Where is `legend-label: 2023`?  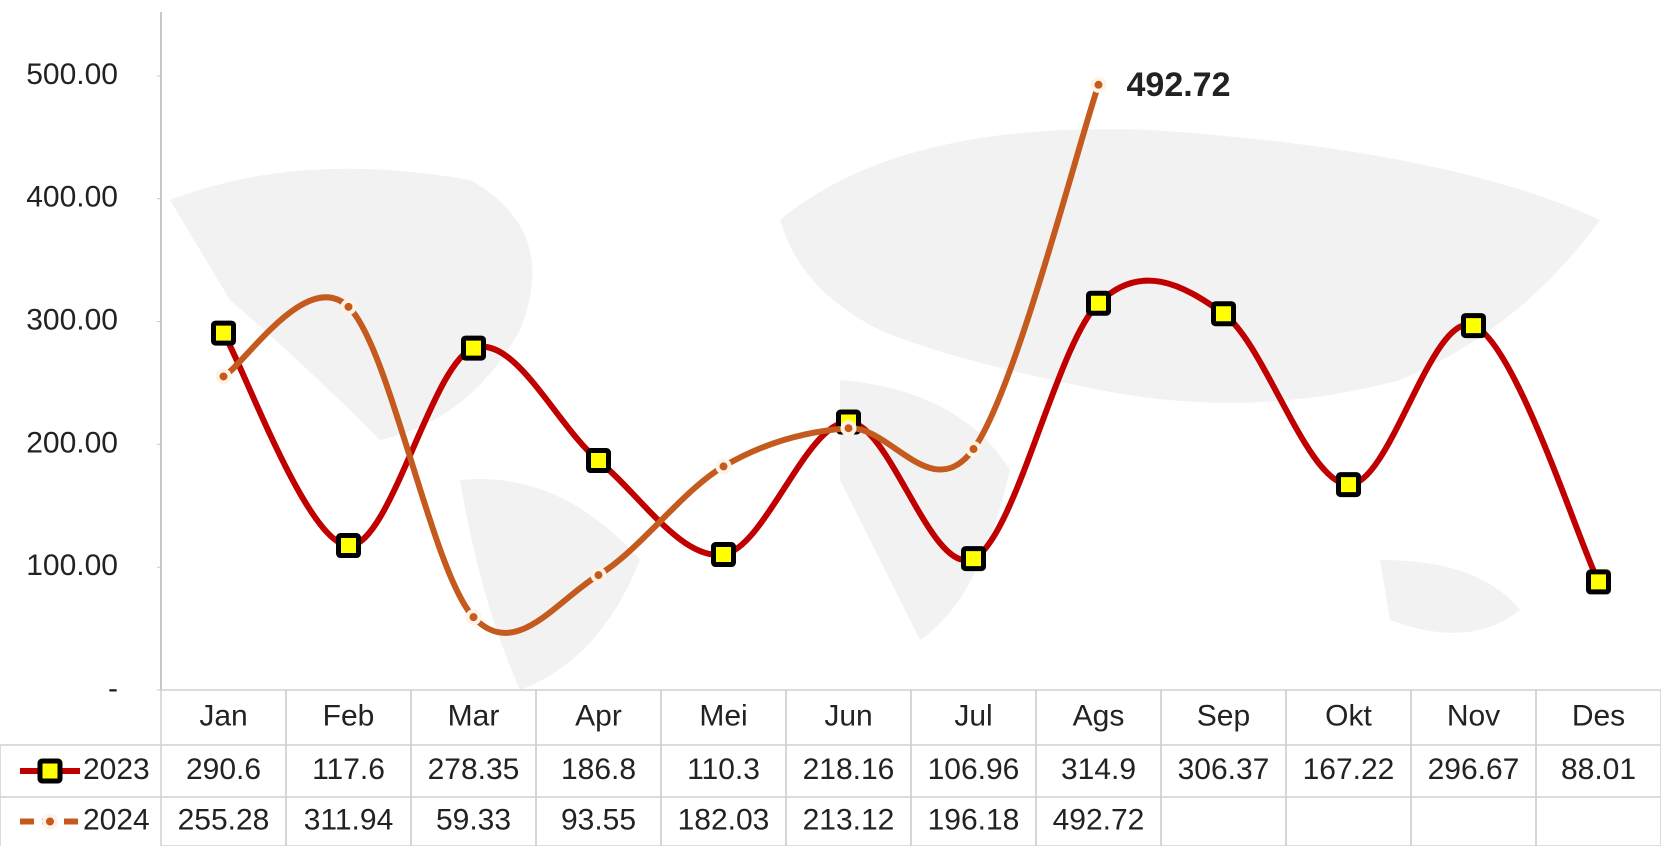
legend-label: 2023 is located at coordinates (116, 769).